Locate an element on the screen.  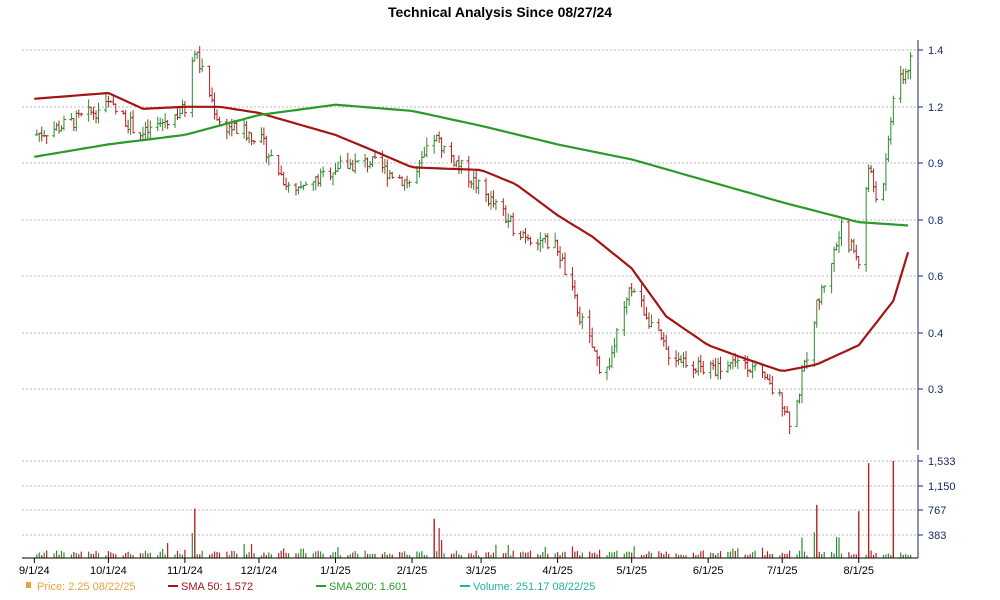
x-tick-label: 4/1/25 is located at coordinates (557, 571).